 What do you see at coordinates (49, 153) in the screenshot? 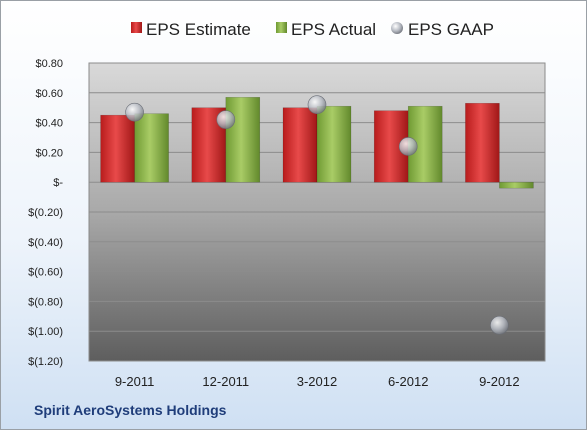
I see `y-tick-label: $0.20` at bounding box center [49, 153].